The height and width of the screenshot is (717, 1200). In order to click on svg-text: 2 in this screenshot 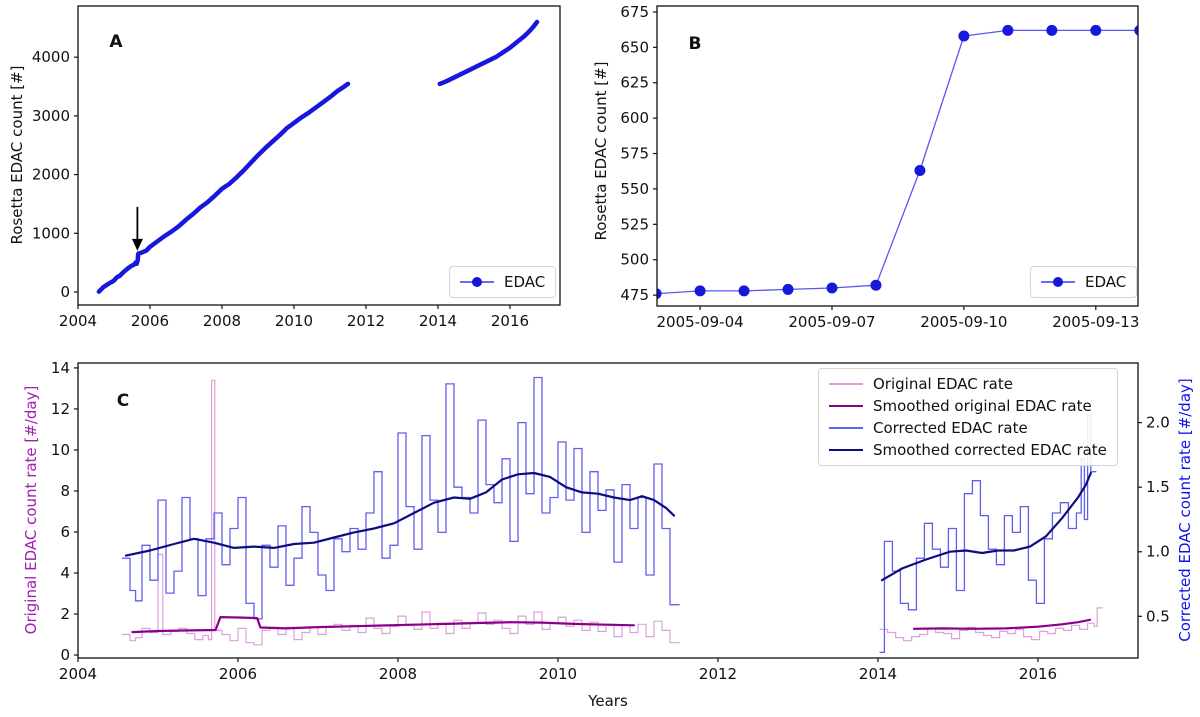, I will do `click(65, 614)`.